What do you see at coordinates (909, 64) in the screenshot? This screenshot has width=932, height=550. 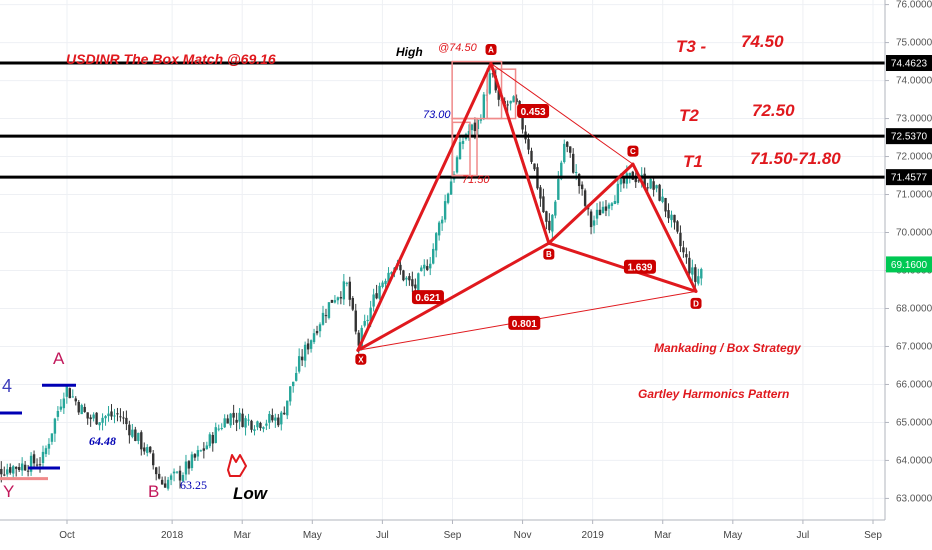 I see `price-tag-label: 74.4623` at bounding box center [909, 64].